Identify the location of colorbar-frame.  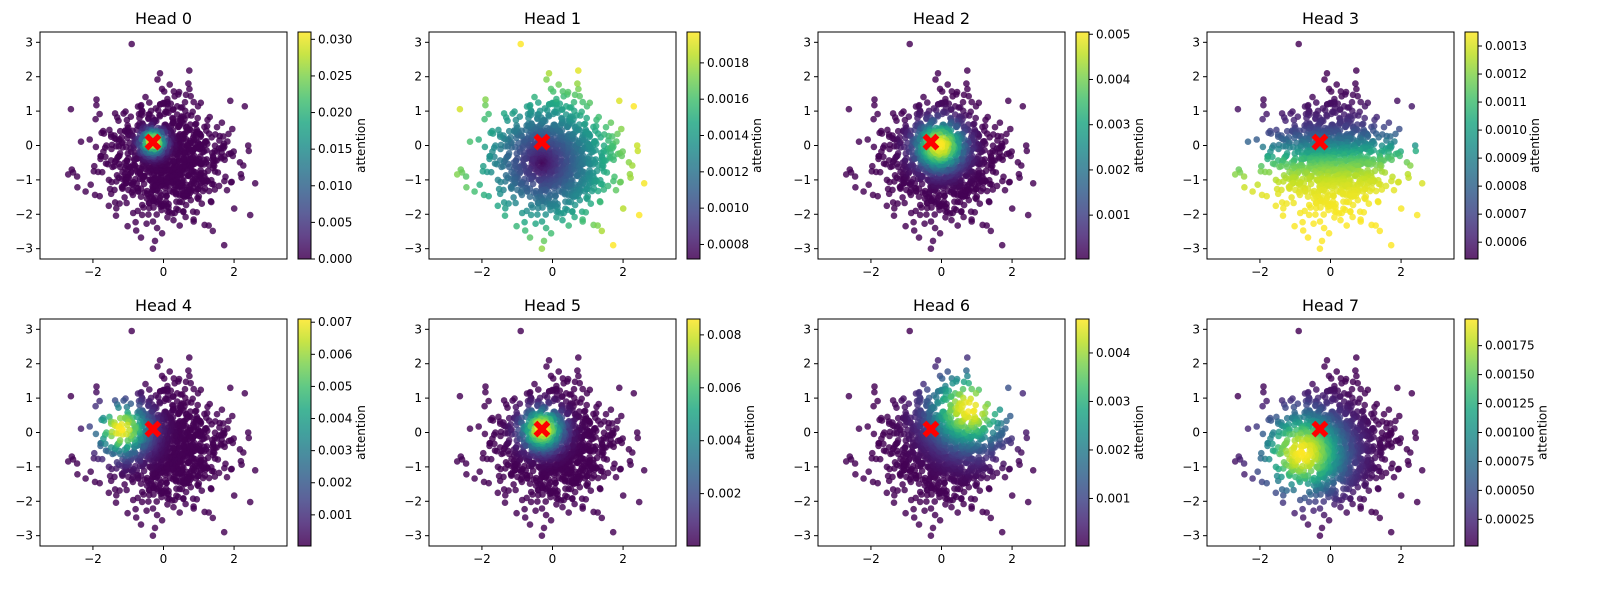
(693, 145).